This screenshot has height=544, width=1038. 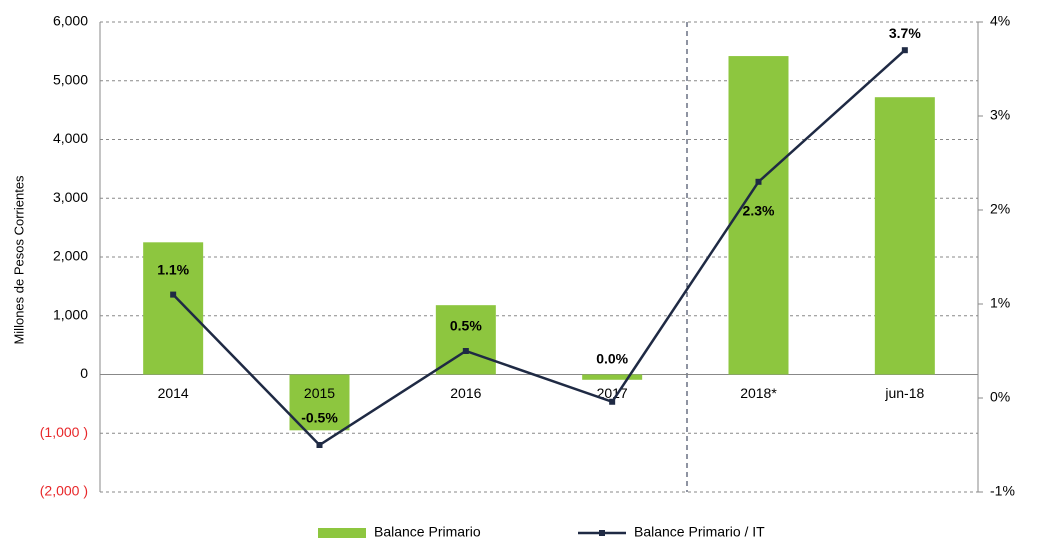 I want to click on x-tick-label: 2016, so click(x=465, y=393).